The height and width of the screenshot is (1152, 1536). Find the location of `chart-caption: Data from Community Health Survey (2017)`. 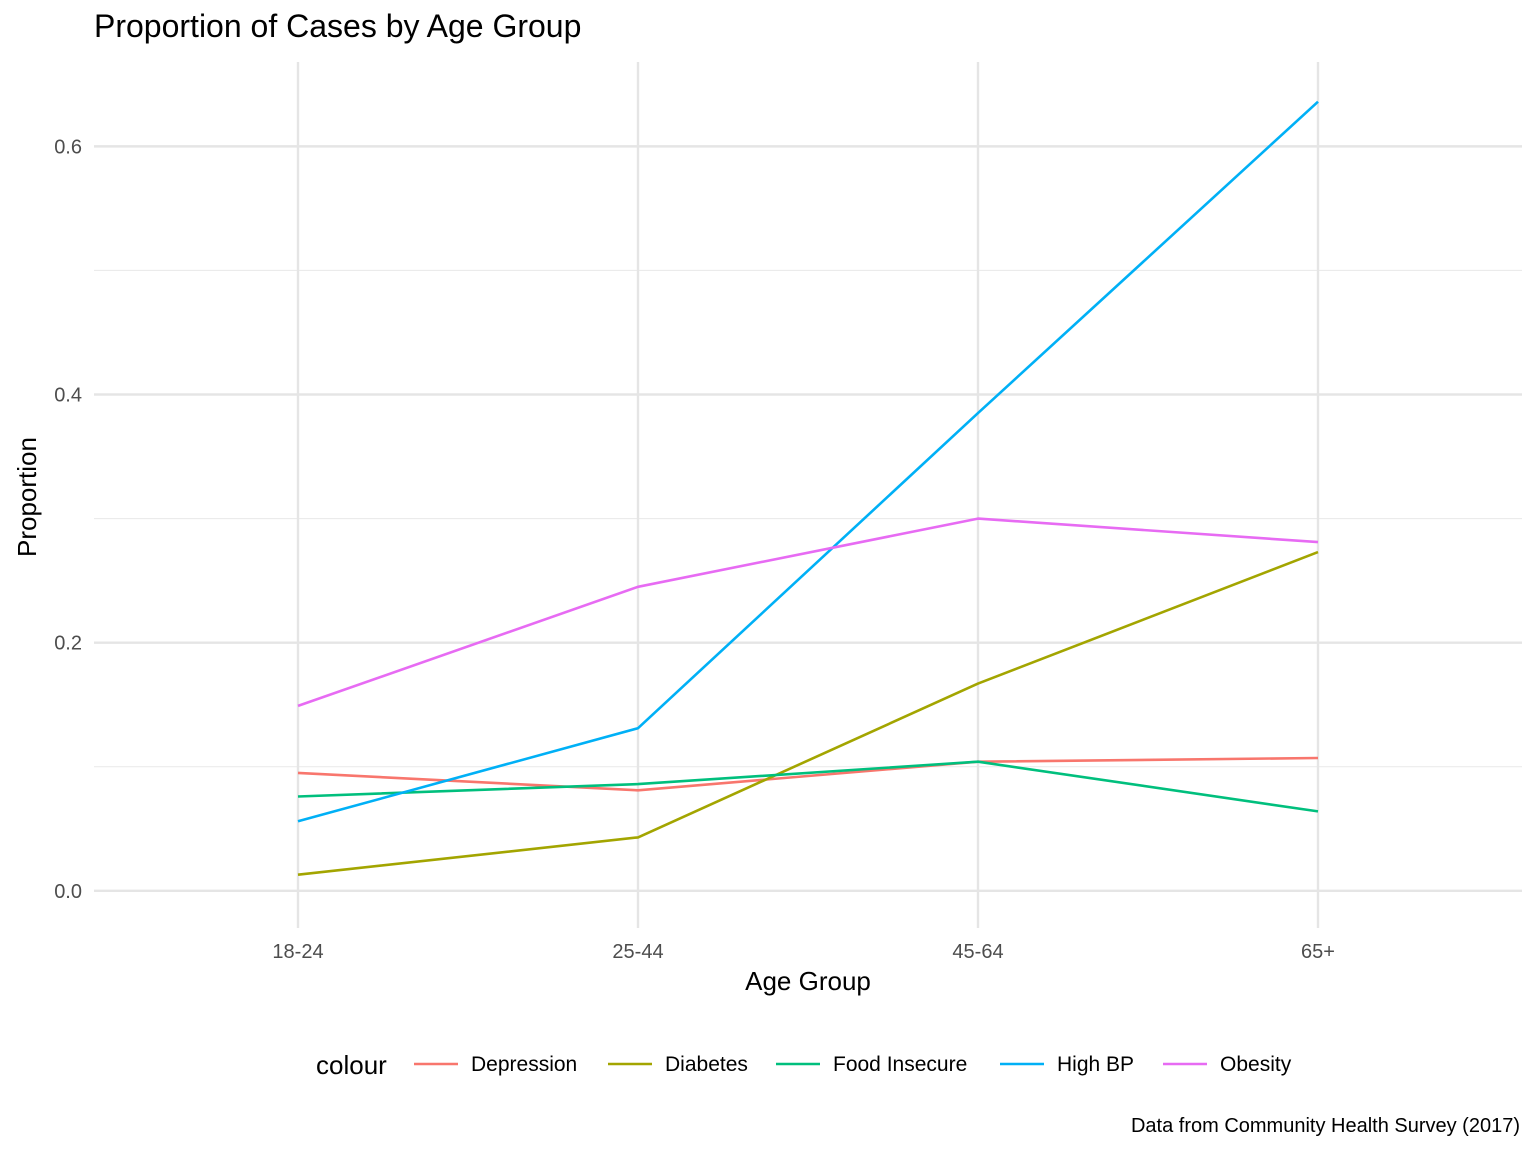

chart-caption: Data from Community Health Survey (2017) is located at coordinates (1325, 1126).